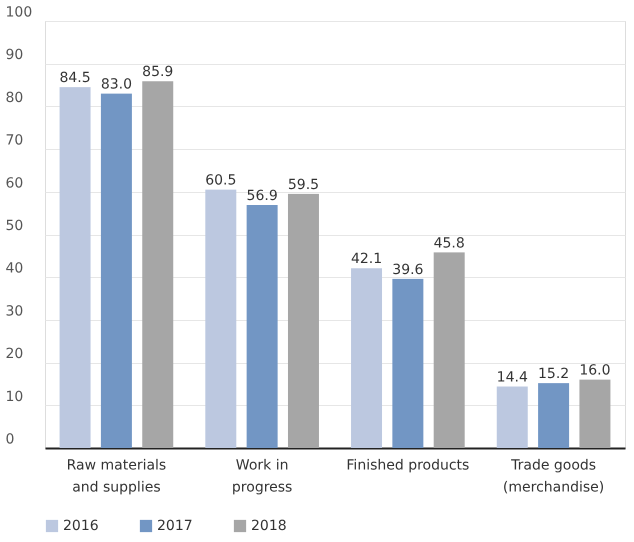 The width and height of the screenshot is (634, 542). I want to click on x-tick-label: Finished products, so click(408, 466).